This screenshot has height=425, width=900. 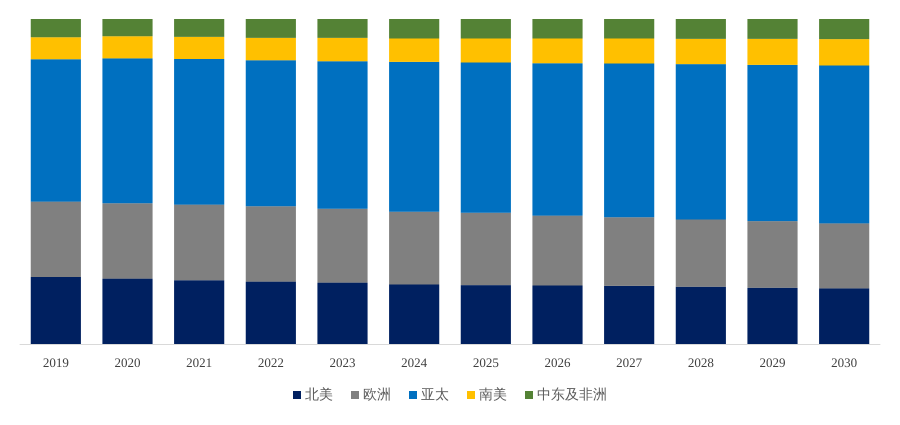 What do you see at coordinates (414, 362) in the screenshot?
I see `x-tick-label: 2024` at bounding box center [414, 362].